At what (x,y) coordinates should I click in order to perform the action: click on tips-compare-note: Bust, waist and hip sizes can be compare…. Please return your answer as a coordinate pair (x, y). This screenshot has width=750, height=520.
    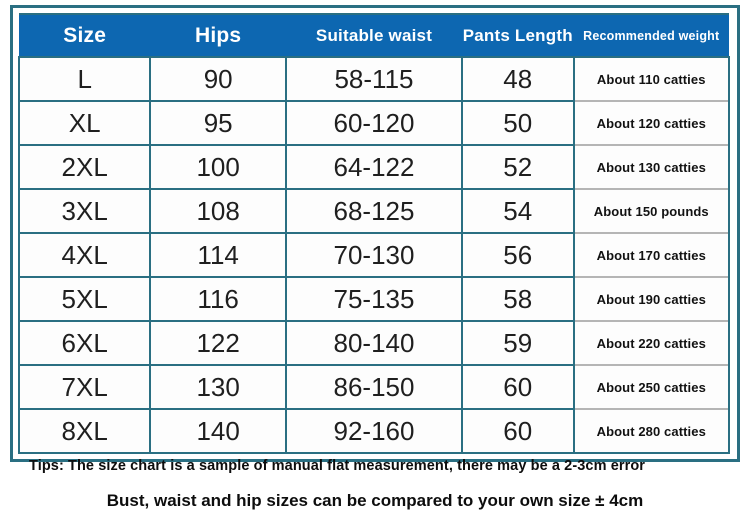
    Looking at the image, I should click on (375, 500).